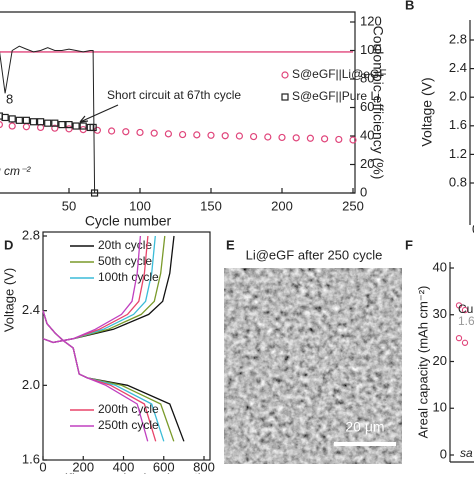 This screenshot has height=479, width=474. I want to click on annotation: Short circuit at 67th cycle, so click(174, 95).